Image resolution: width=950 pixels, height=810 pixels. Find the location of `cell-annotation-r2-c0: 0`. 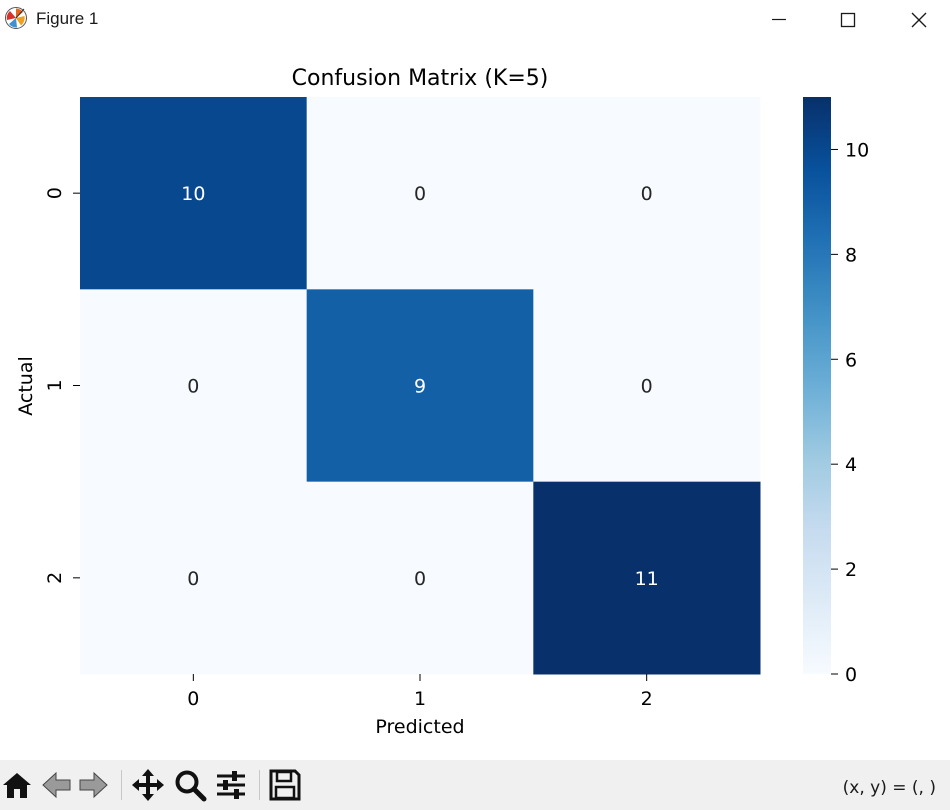

cell-annotation-r2-c0: 0 is located at coordinates (193, 579).